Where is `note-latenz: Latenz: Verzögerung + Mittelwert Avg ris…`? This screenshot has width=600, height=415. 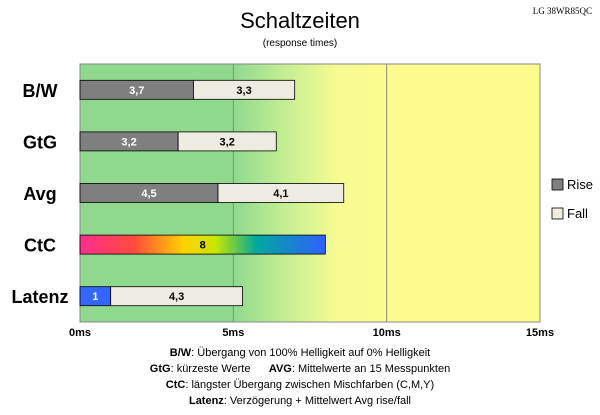
note-latenz: Latenz: Verzögerung + Mittelwert Avg ris… is located at coordinates (300, 401).